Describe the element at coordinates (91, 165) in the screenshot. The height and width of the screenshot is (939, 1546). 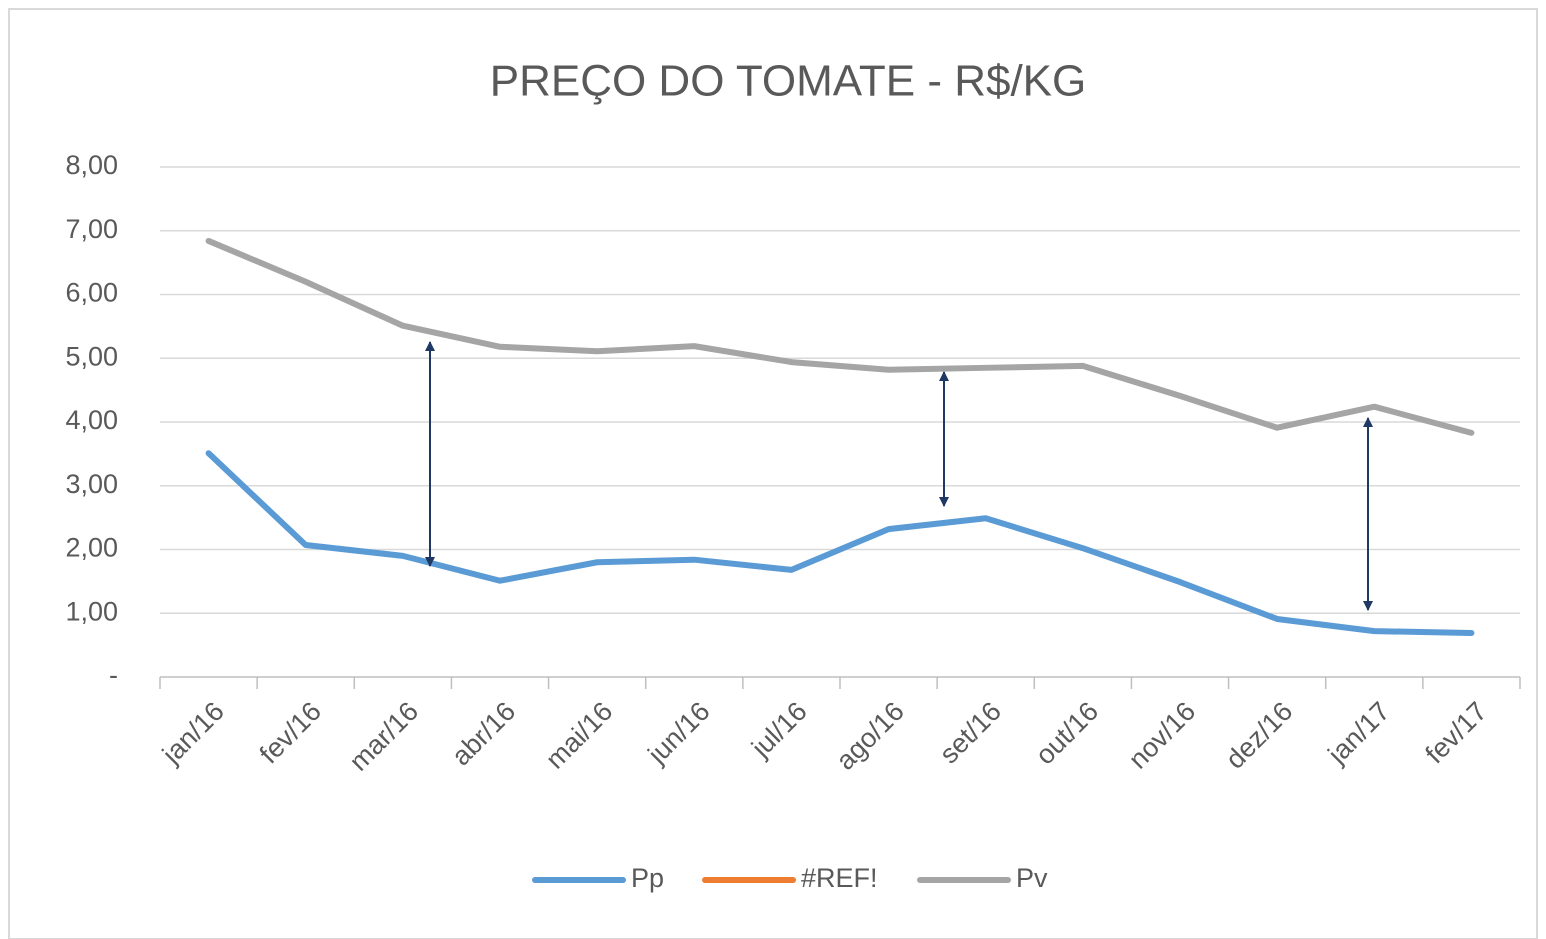
I see `y-tick-label: 8,00` at that location.